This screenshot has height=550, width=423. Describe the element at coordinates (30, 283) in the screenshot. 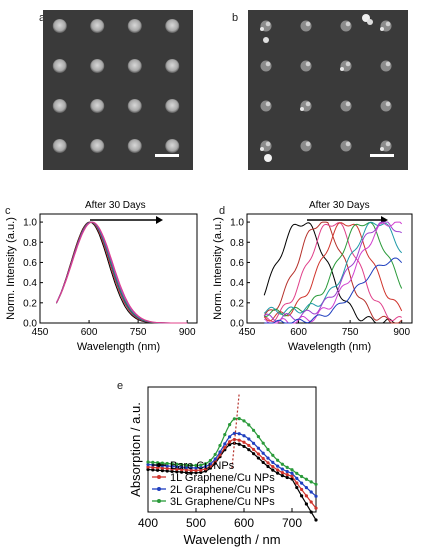

I see `y-tick-label: 0.4` at that location.